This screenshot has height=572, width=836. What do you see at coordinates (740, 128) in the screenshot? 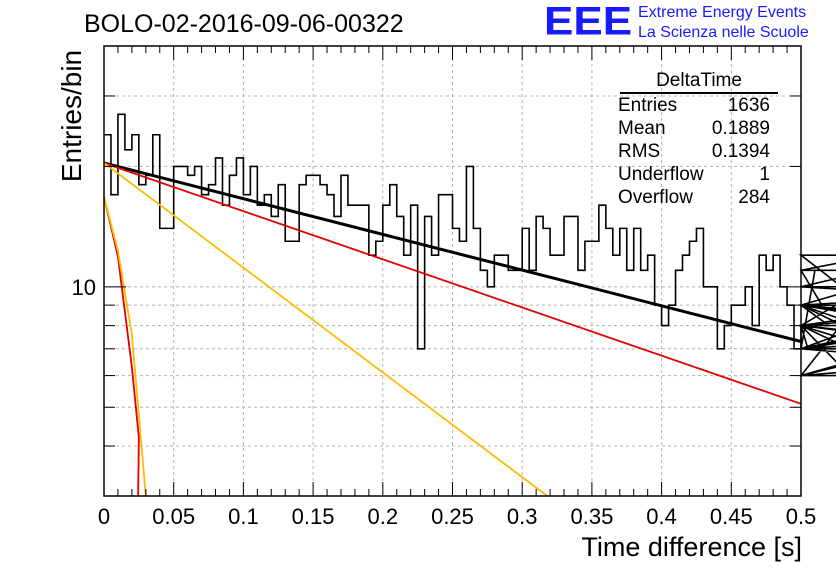
I see `stats-value: 0.1889` at bounding box center [740, 128].